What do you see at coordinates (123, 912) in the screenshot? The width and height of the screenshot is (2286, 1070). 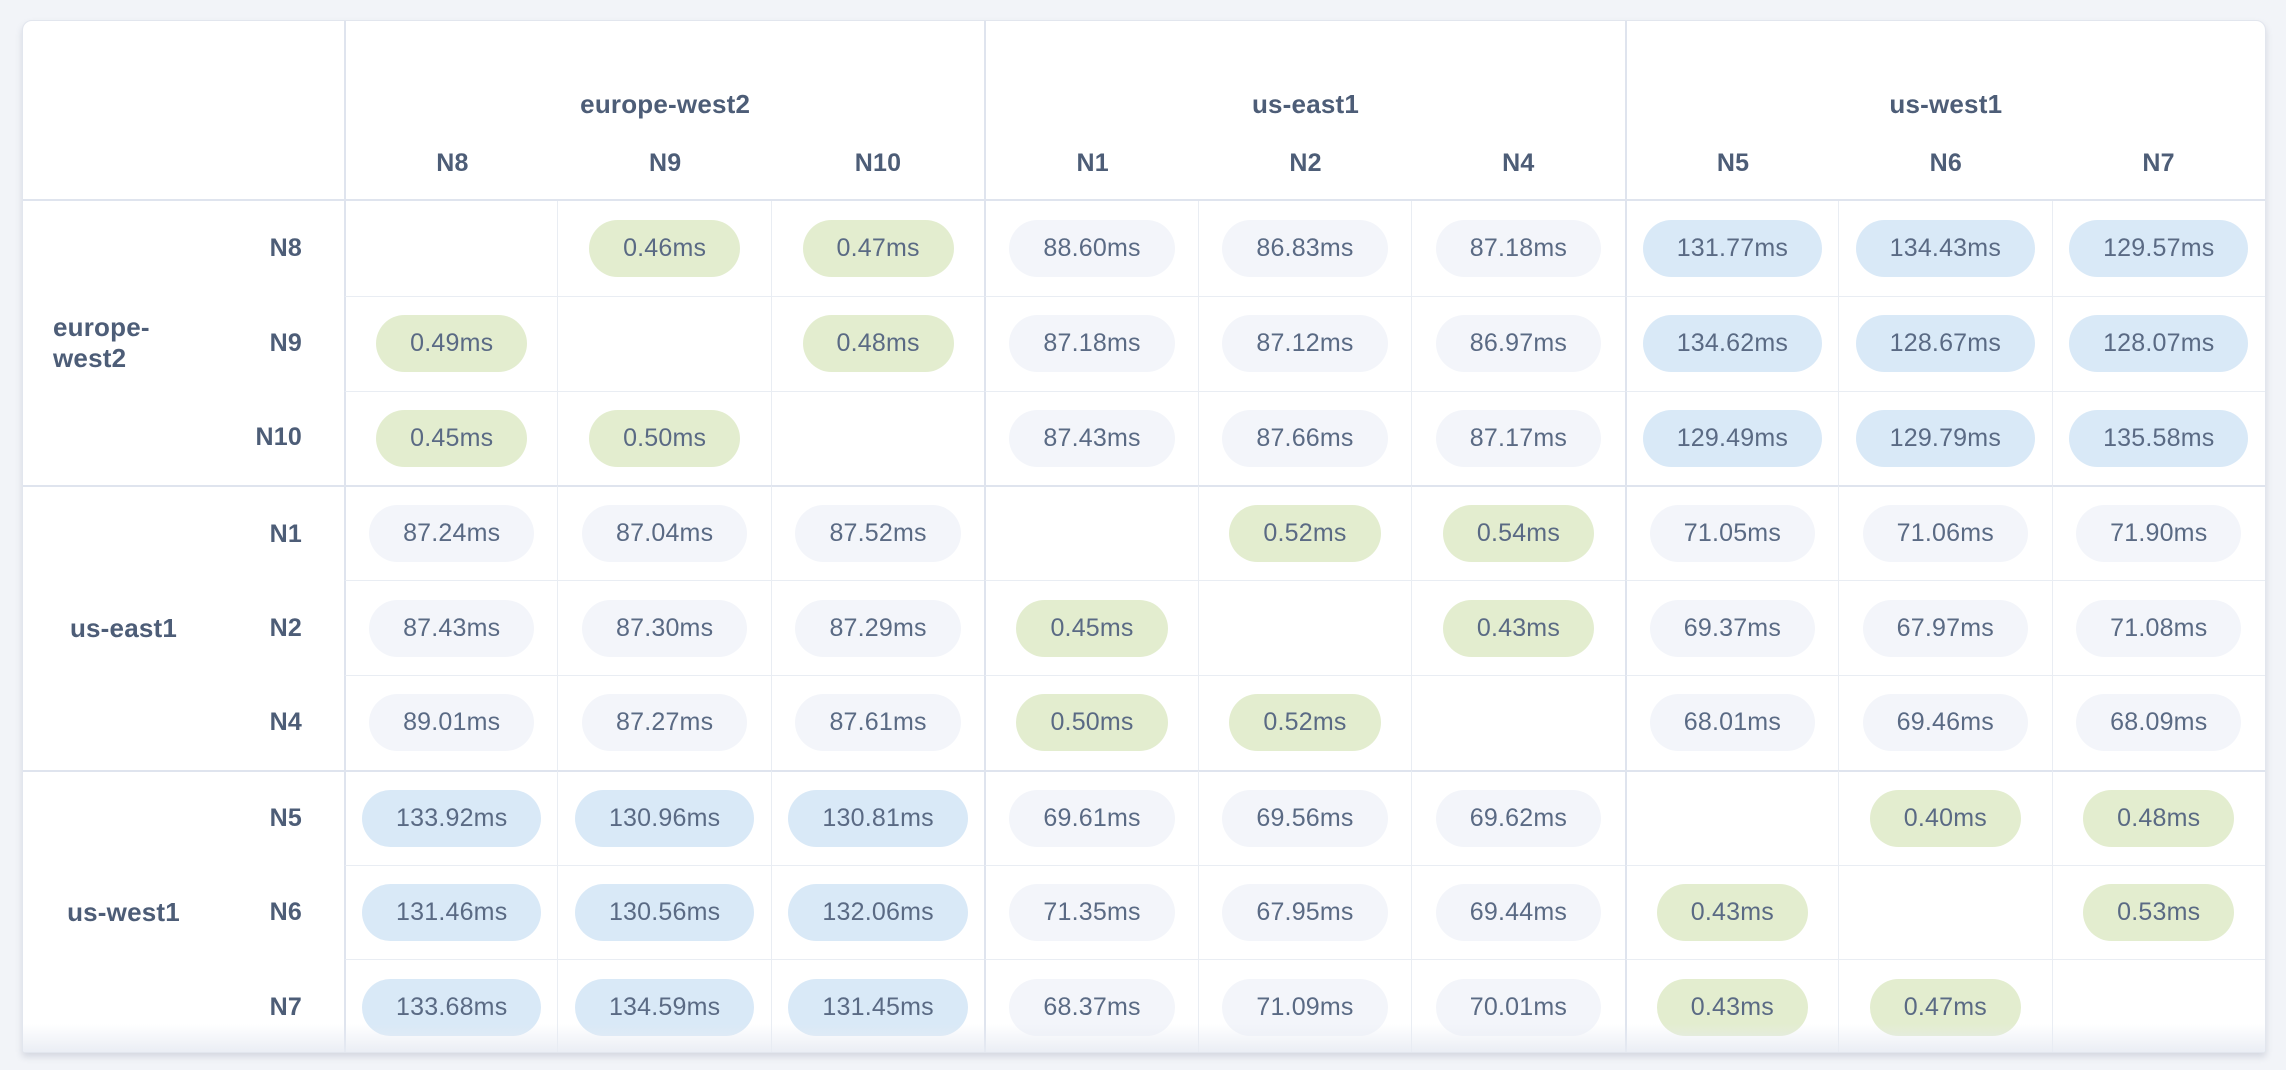 I see `row-region-label: us-west1` at bounding box center [123, 912].